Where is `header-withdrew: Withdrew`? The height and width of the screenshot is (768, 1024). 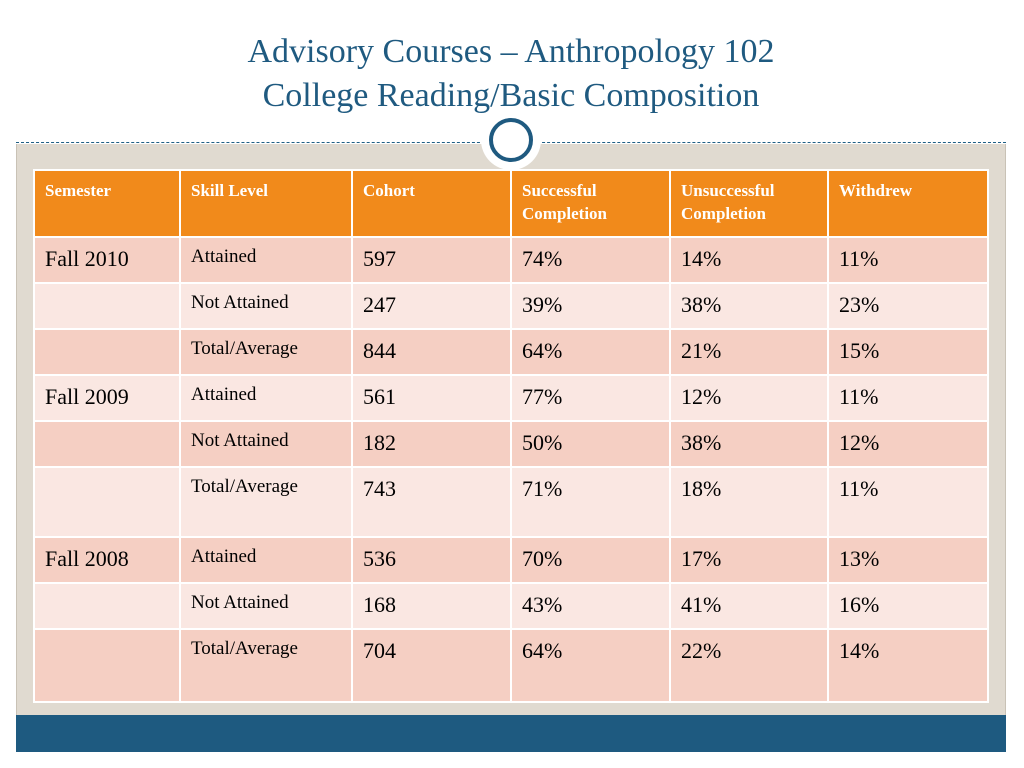 header-withdrew: Withdrew is located at coordinates (908, 203).